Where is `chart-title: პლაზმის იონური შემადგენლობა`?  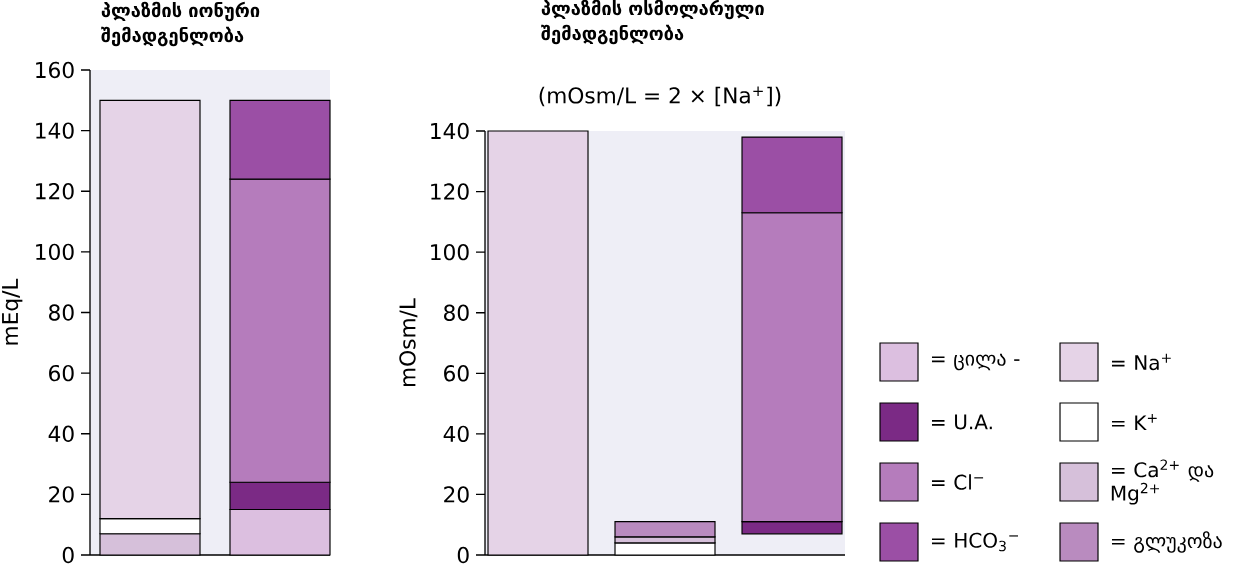
chart-title: პლაზმის იონური შემადგენლობა is located at coordinates (180, 24).